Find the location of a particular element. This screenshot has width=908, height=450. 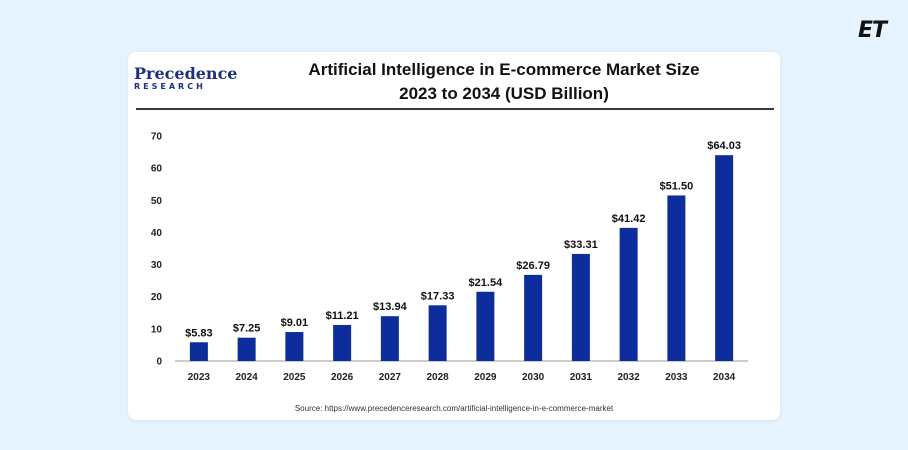

bar-2031 is located at coordinates (580, 307).